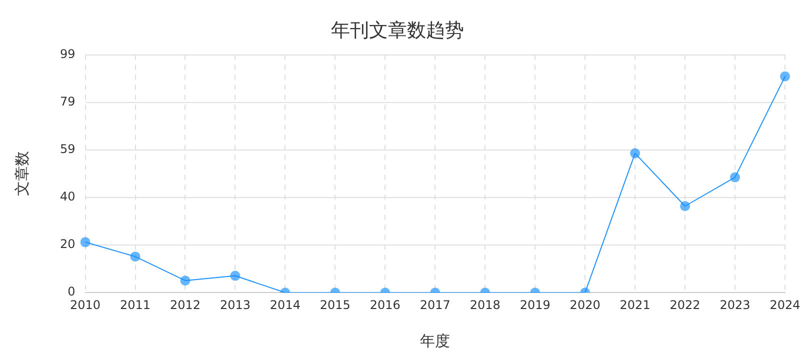 This screenshot has height=360, width=810. I want to click on y-tick-label: 0, so click(72, 291).